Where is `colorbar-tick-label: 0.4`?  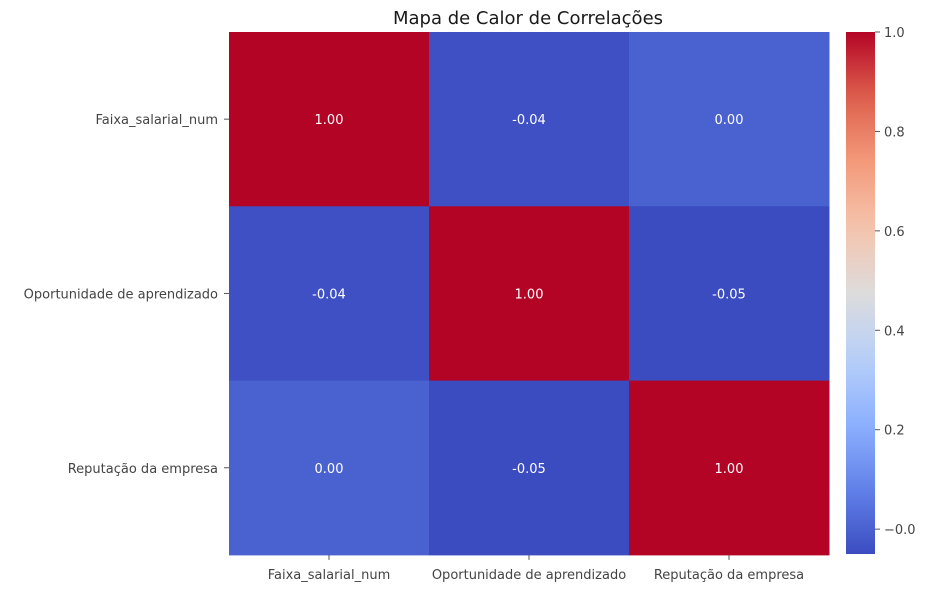 colorbar-tick-label: 0.4 is located at coordinates (894, 331).